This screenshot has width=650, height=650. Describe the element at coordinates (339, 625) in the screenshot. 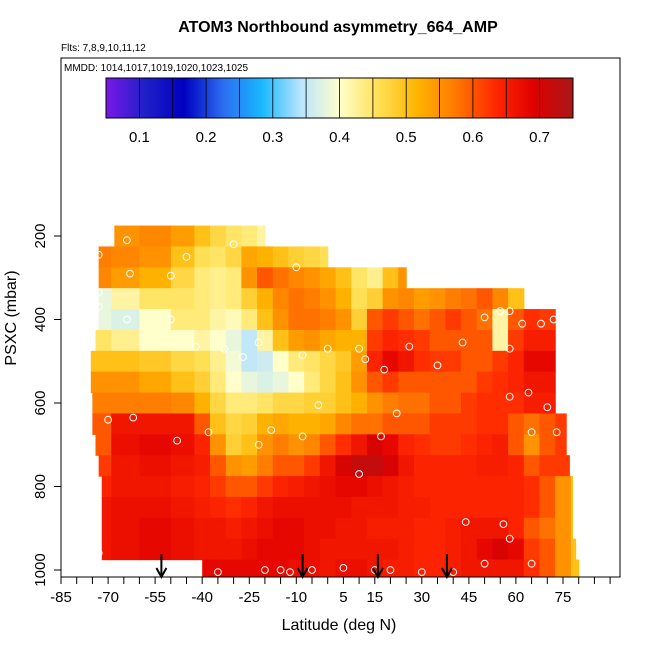

I see `x-axis-label: Latitude (deg N)` at that location.